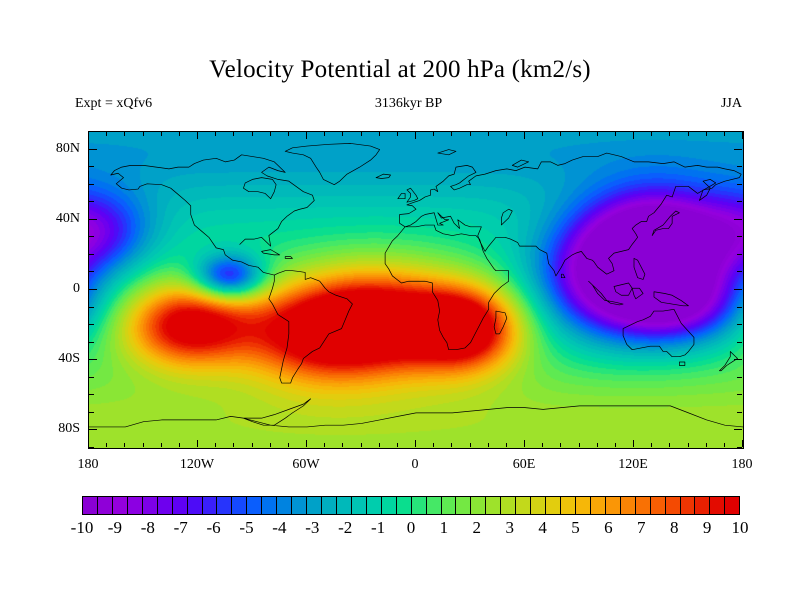 The image size is (800, 600). Describe the element at coordinates (509, 527) in the screenshot. I see `colorbar-tick-label: 3` at that location.